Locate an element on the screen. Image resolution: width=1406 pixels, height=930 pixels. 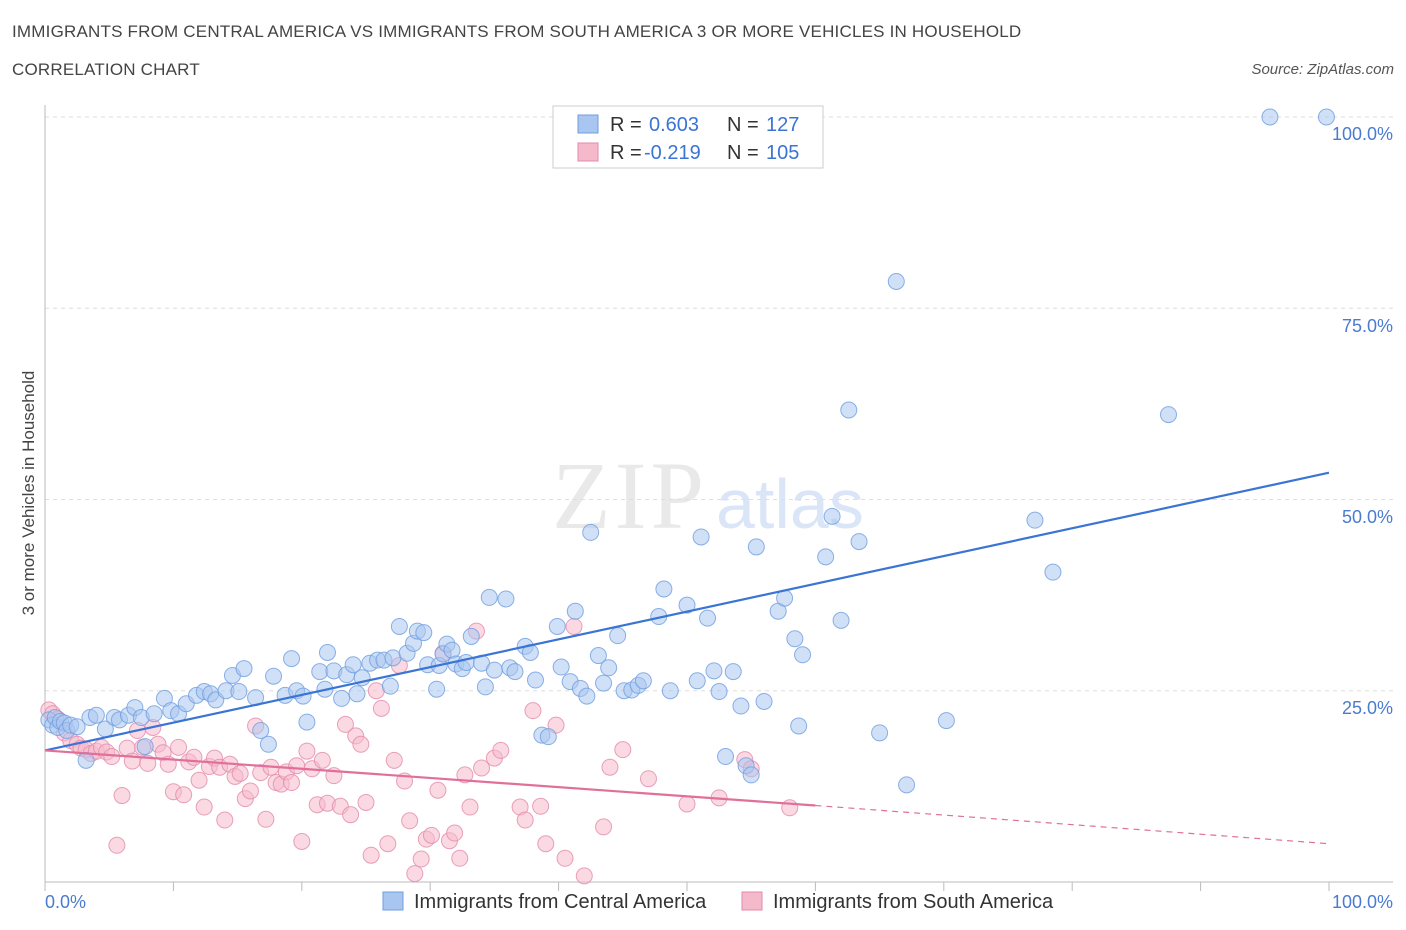
trend-line-south-america is located at coordinates (430, 778).